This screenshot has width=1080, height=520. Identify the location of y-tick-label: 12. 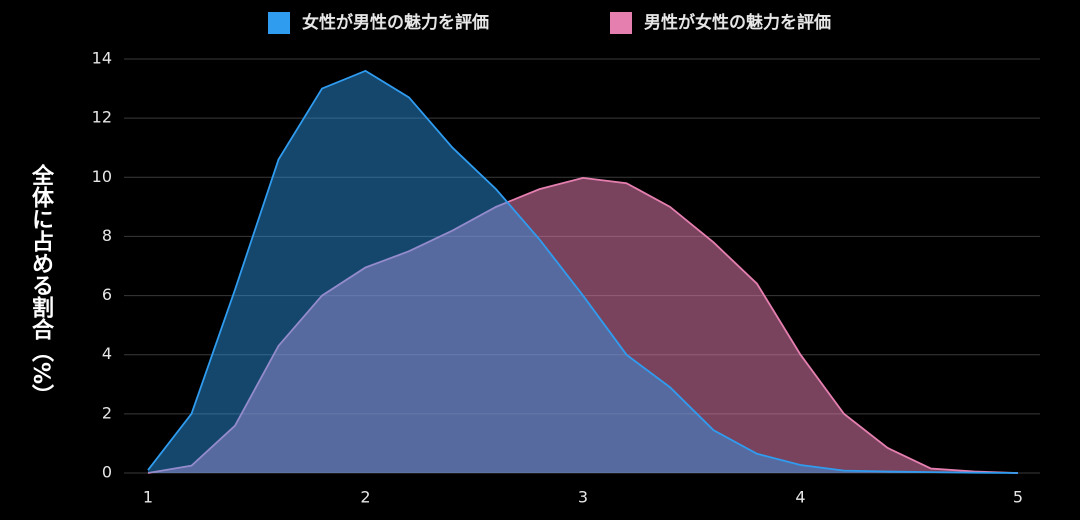
(102, 117).